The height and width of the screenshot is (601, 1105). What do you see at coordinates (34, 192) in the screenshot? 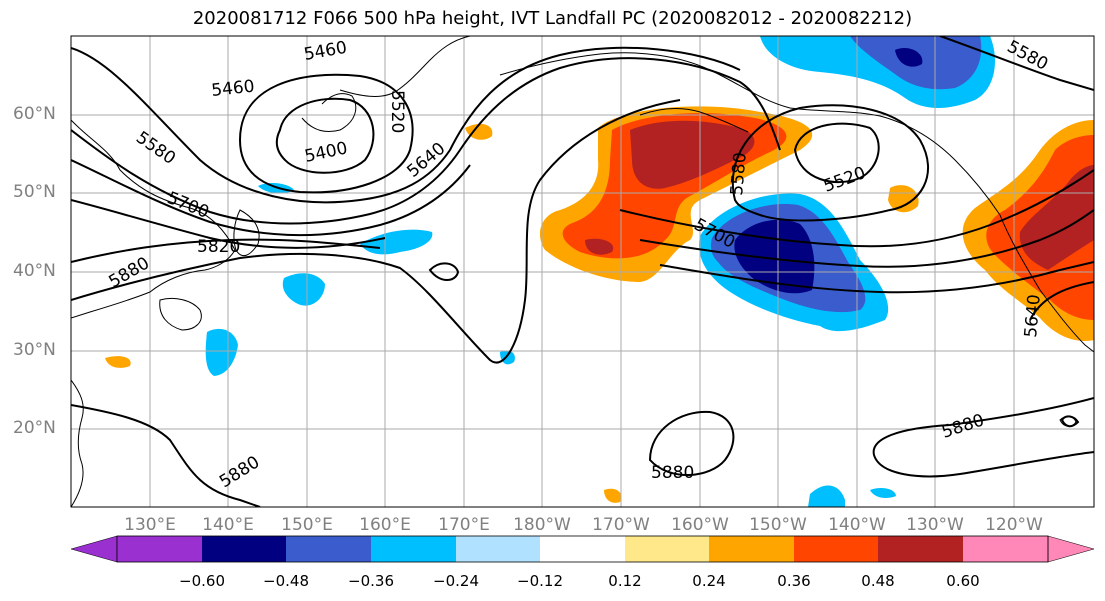
I see `lat-label: 50°N` at bounding box center [34, 192].